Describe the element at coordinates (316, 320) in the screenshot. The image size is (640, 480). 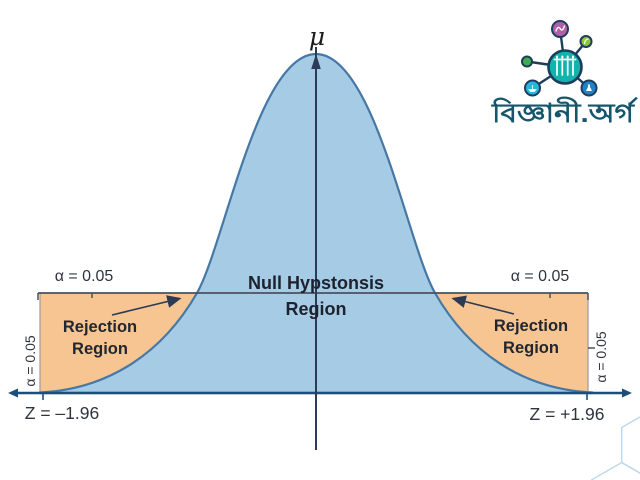
I see `critical-value-line` at that location.